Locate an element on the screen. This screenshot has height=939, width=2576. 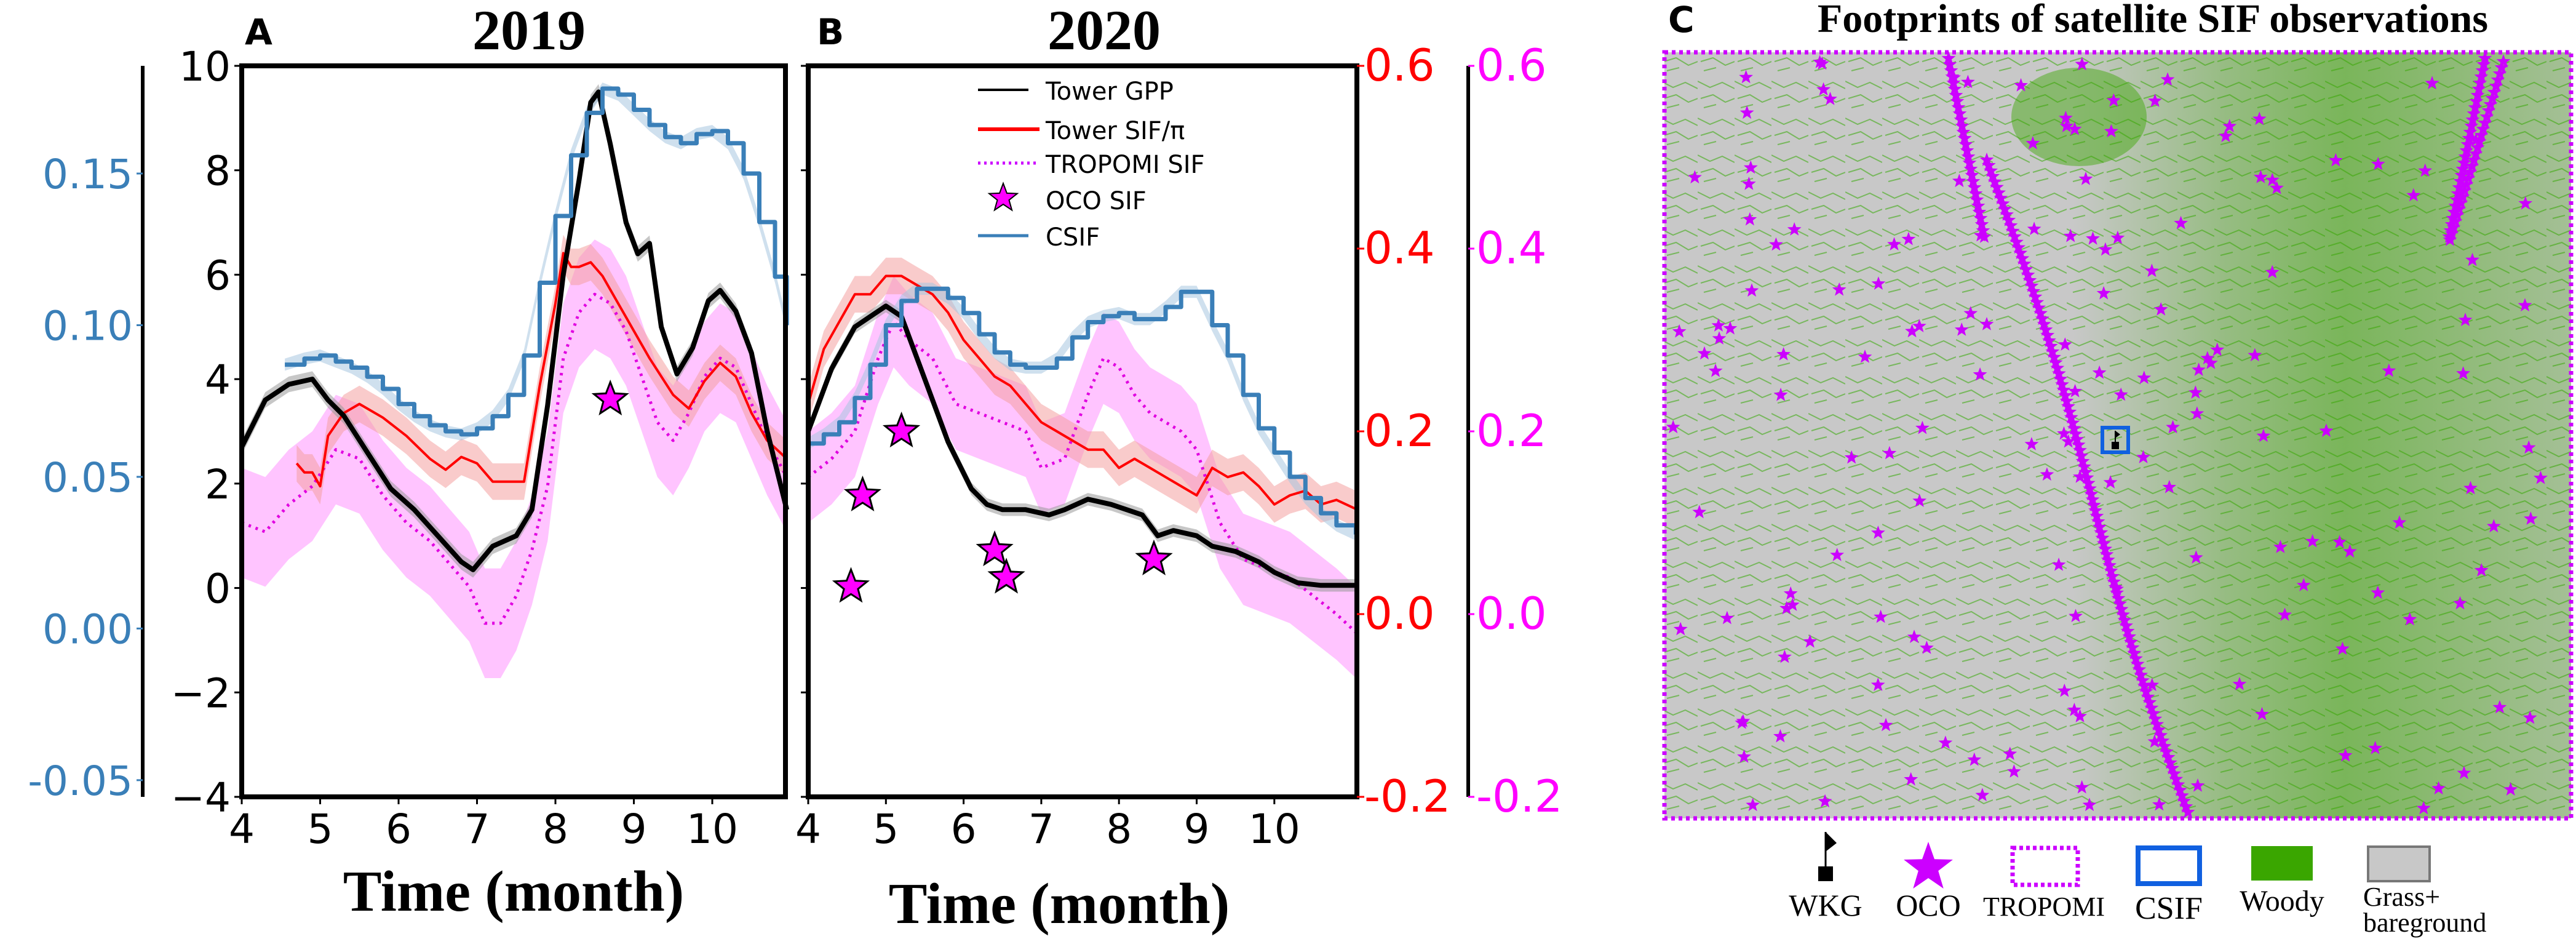
panel-a-lines is located at coordinates (514, 355).